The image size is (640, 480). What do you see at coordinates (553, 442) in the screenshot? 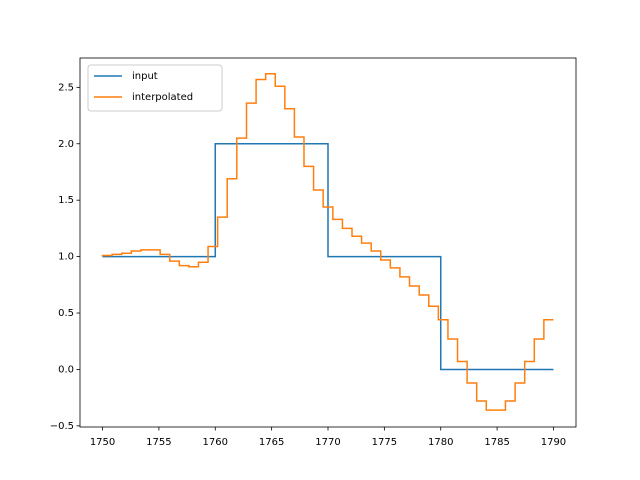
I see `x-tick-label: 1790` at bounding box center [553, 442].